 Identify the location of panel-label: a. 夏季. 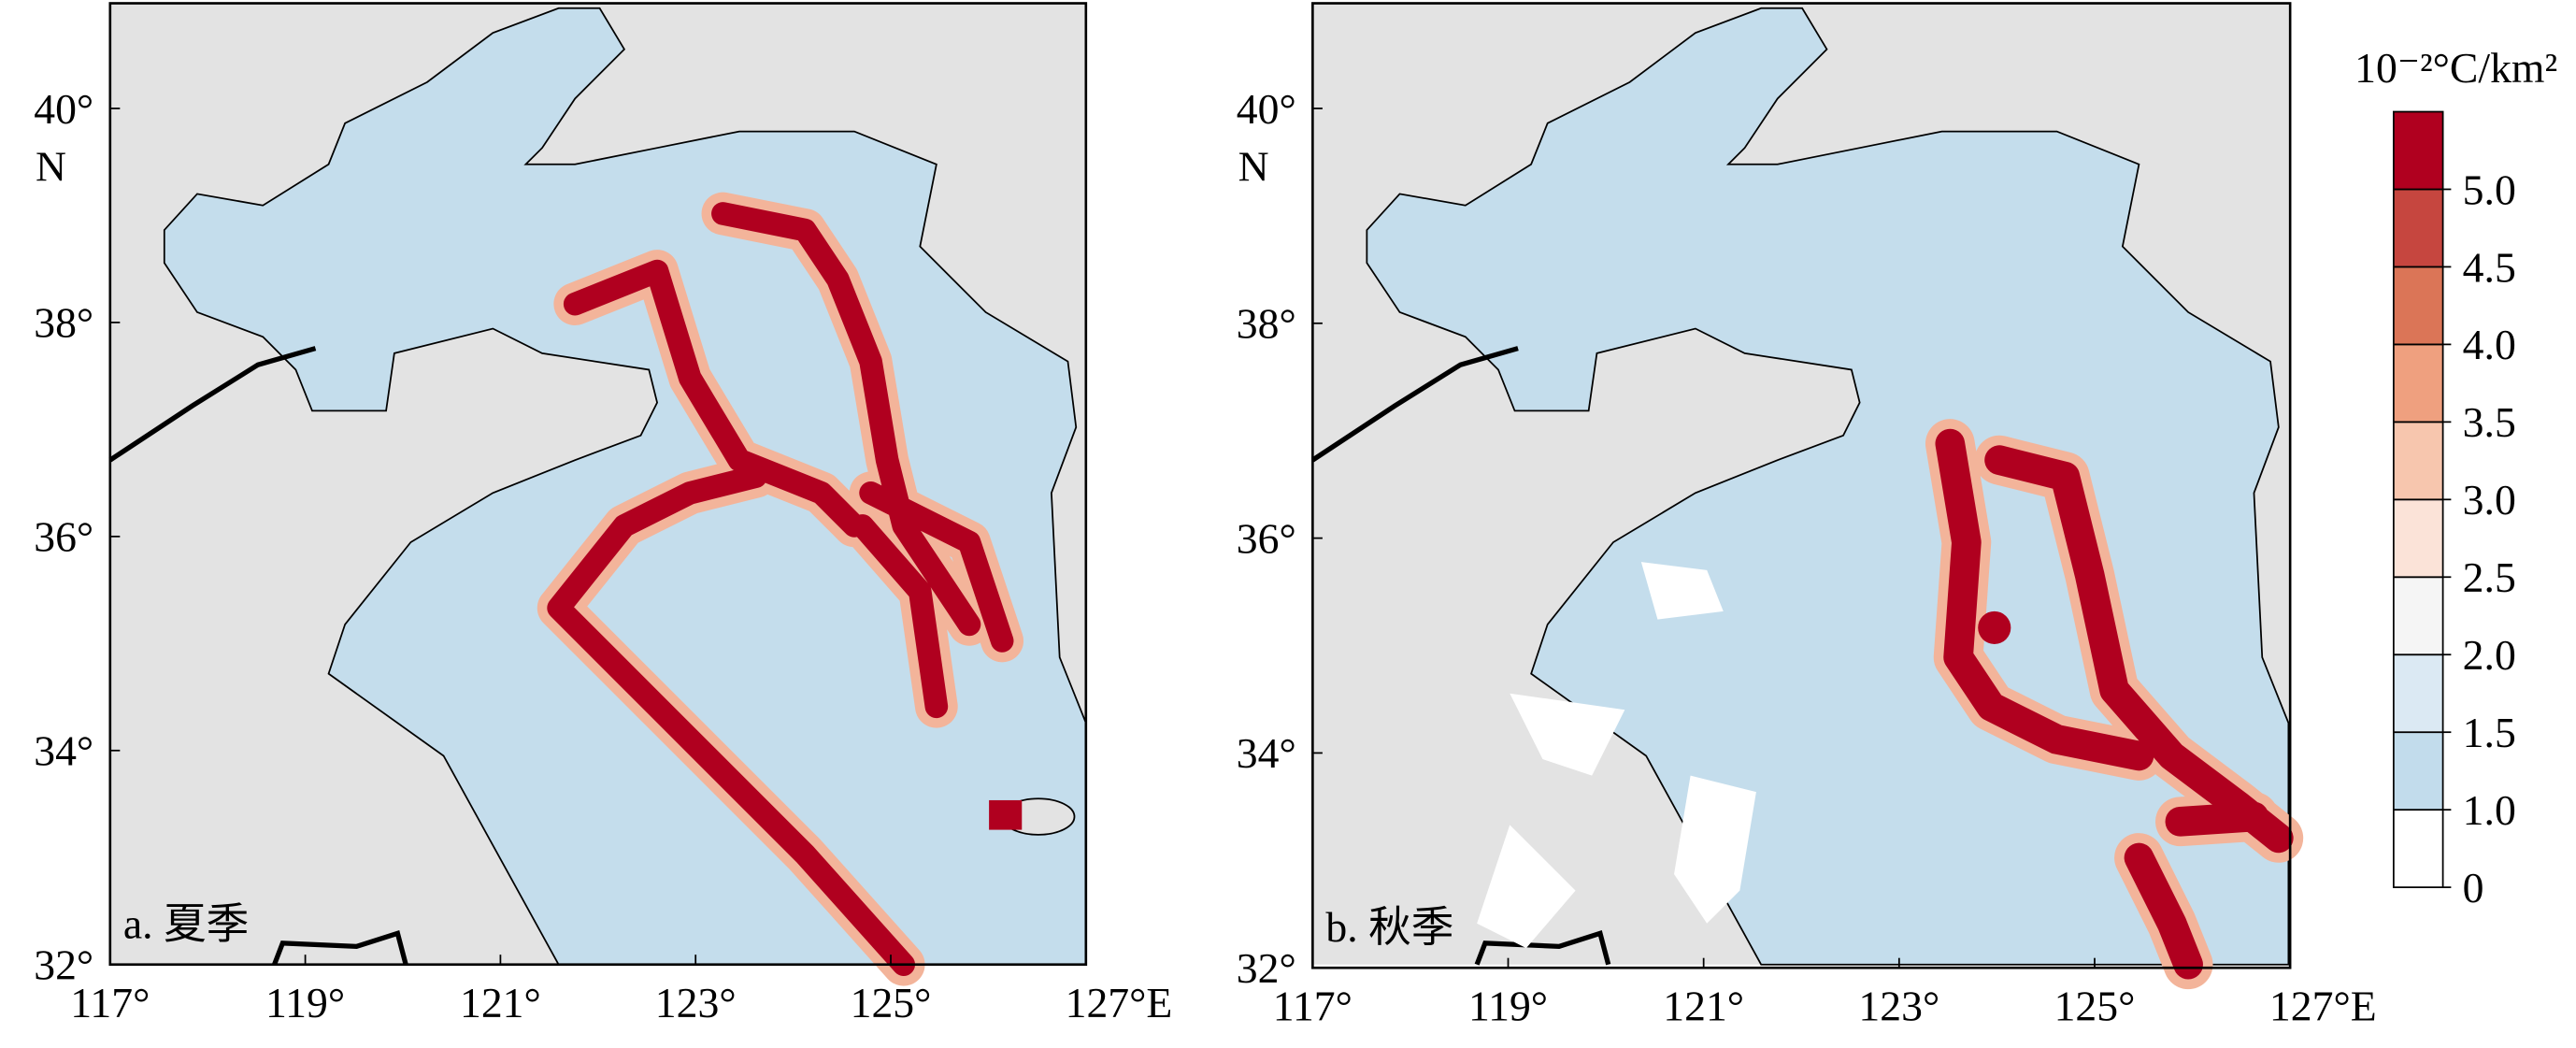
(186, 924).